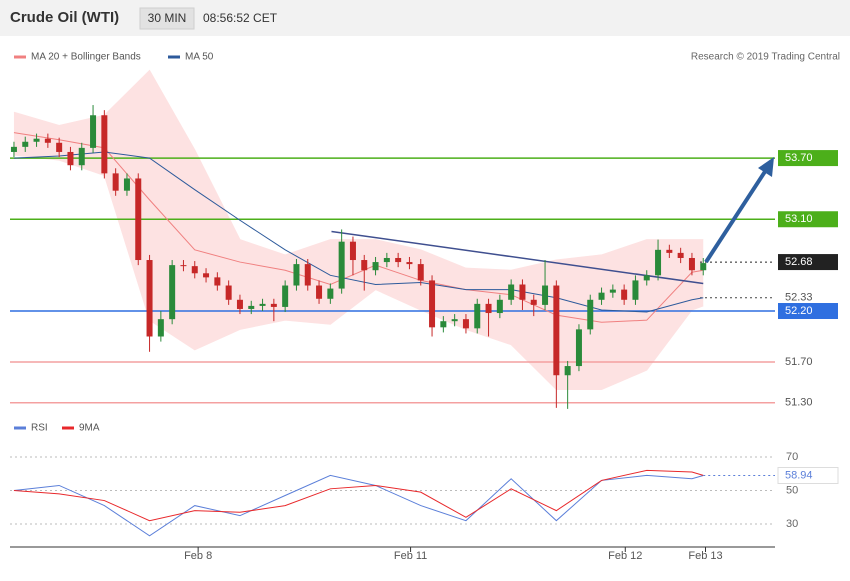 Image resolution: width=850 pixels, height=581 pixels. Describe the element at coordinates (64, 17) in the screenshot. I see `instrument-title: Crude Oil (WTI)` at that location.